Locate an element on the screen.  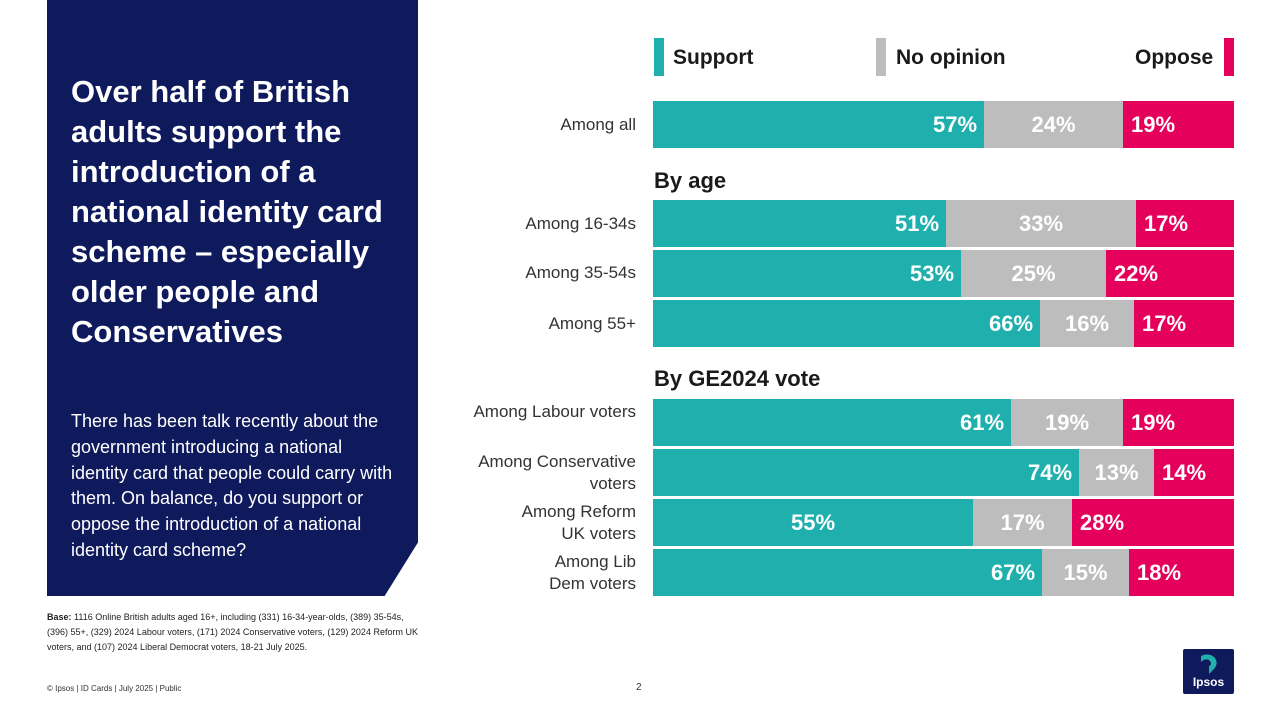
data-label-no-opinion: 24% is located at coordinates (1053, 124).